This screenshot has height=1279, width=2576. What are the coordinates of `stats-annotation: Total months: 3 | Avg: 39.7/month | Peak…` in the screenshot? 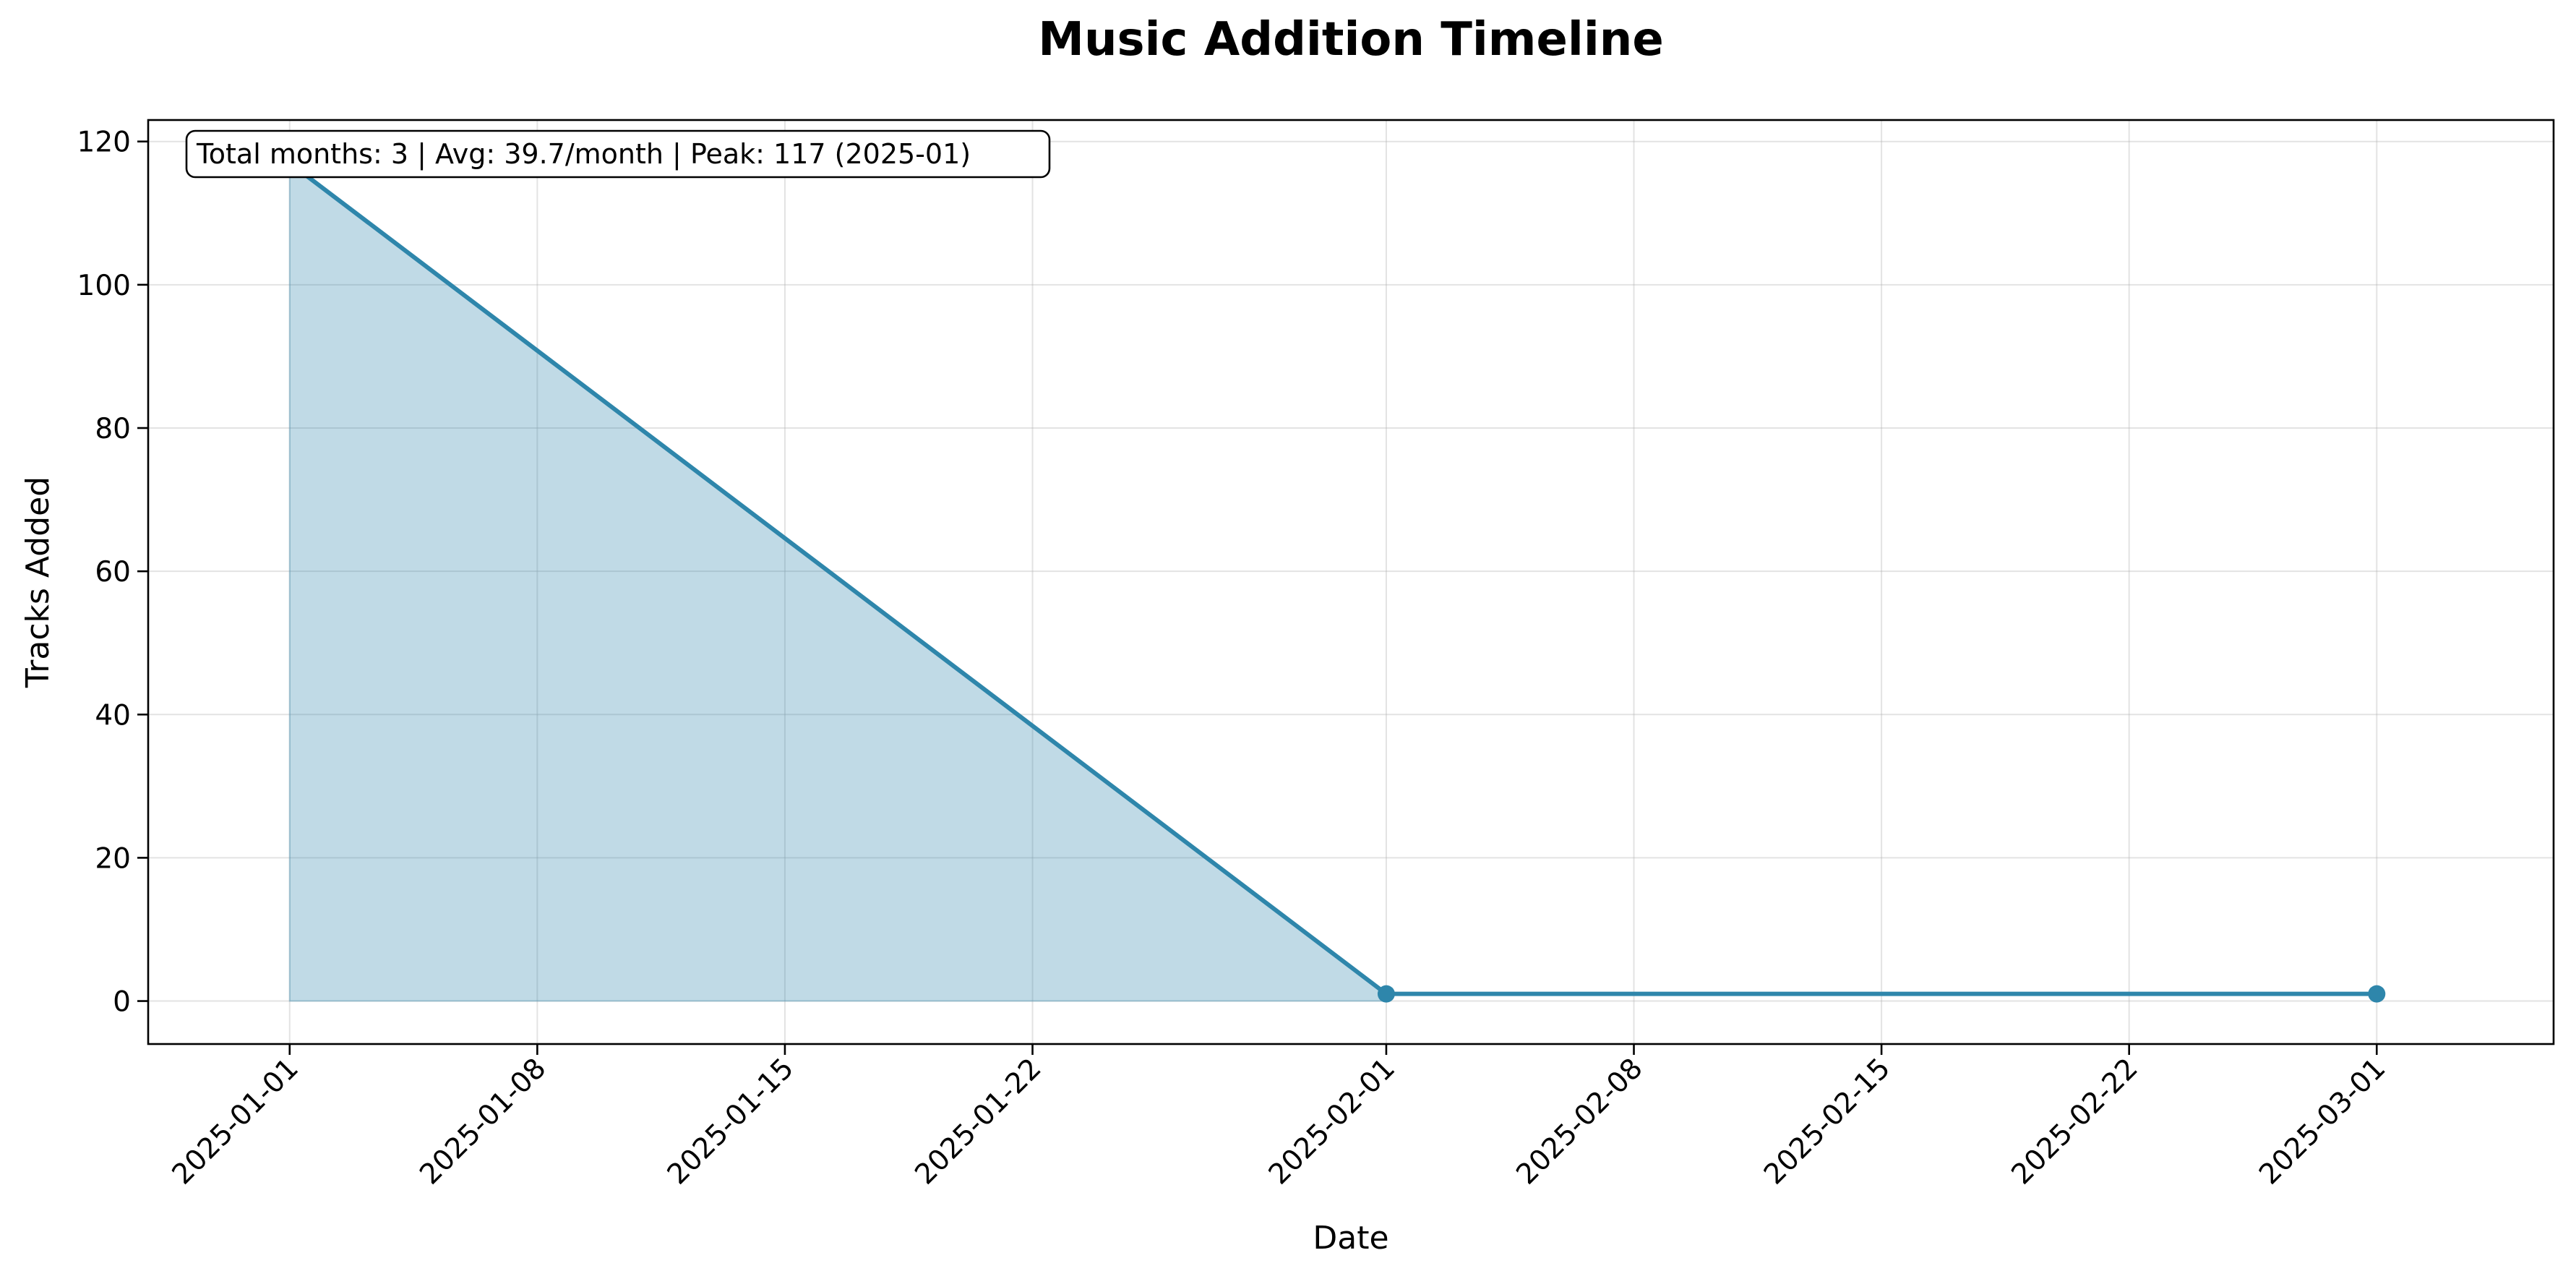 It's located at (618, 154).